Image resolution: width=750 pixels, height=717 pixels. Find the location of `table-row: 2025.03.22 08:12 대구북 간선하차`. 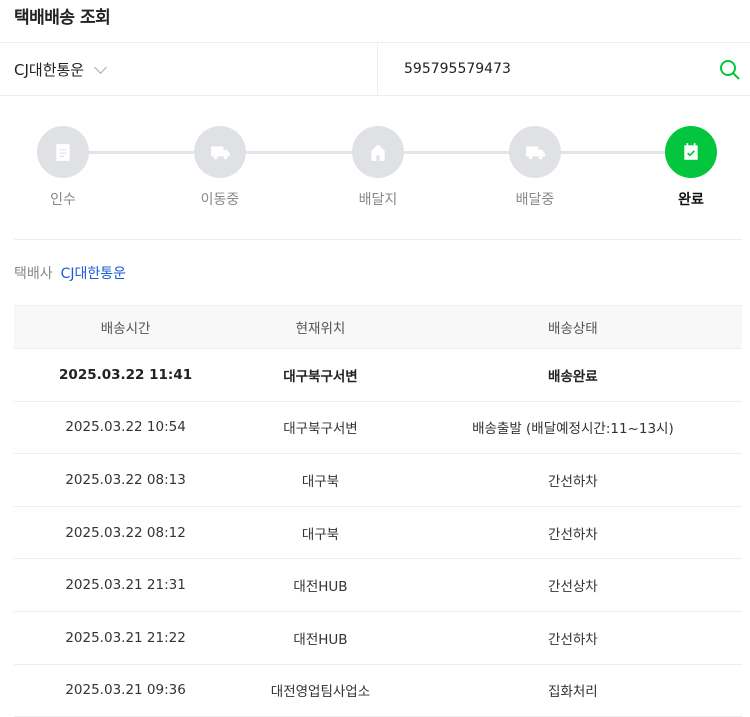

table-row: 2025.03.22 08:12 대구북 간선하차 is located at coordinates (378, 533).